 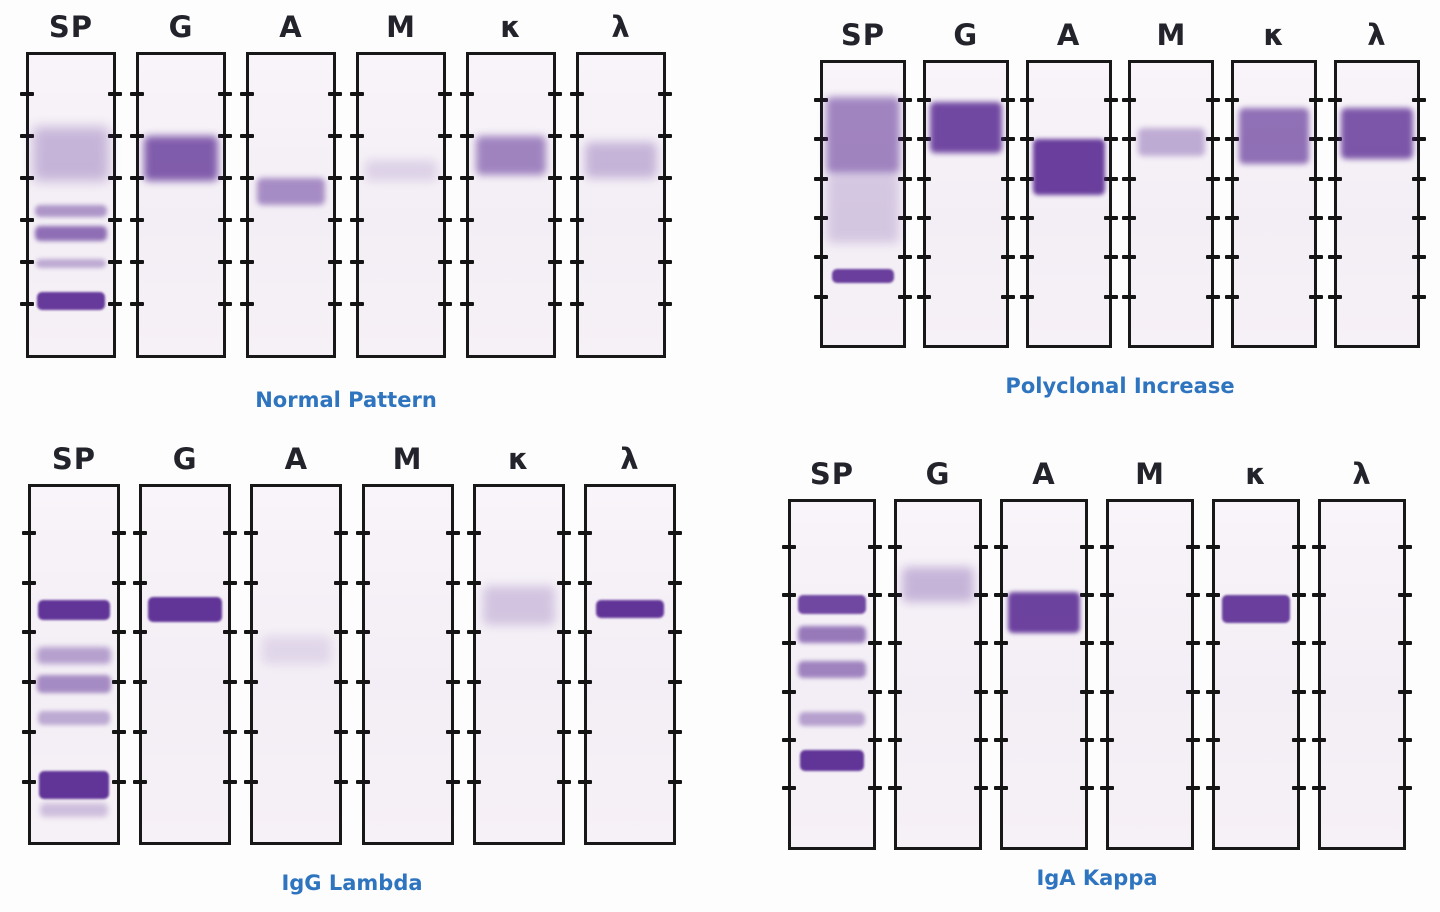 I want to click on lane-label: A, so click(x=291, y=27).